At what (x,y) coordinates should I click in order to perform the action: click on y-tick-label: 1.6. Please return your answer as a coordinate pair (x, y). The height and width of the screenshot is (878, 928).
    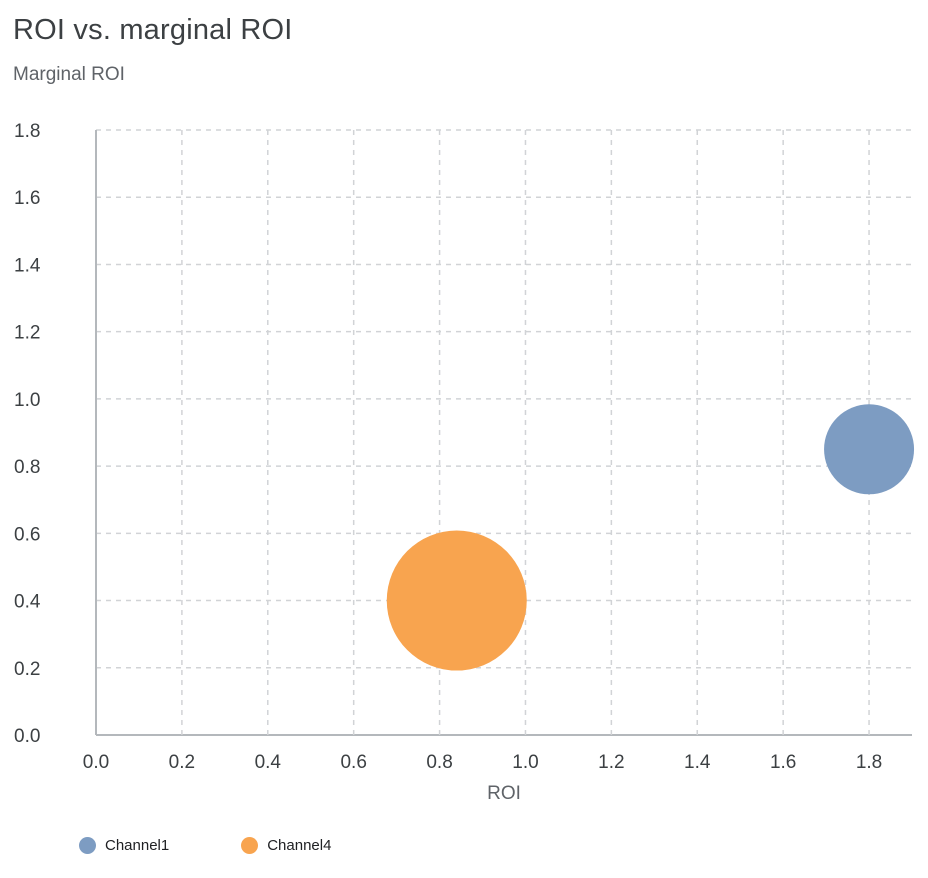
    Looking at the image, I should click on (27, 198).